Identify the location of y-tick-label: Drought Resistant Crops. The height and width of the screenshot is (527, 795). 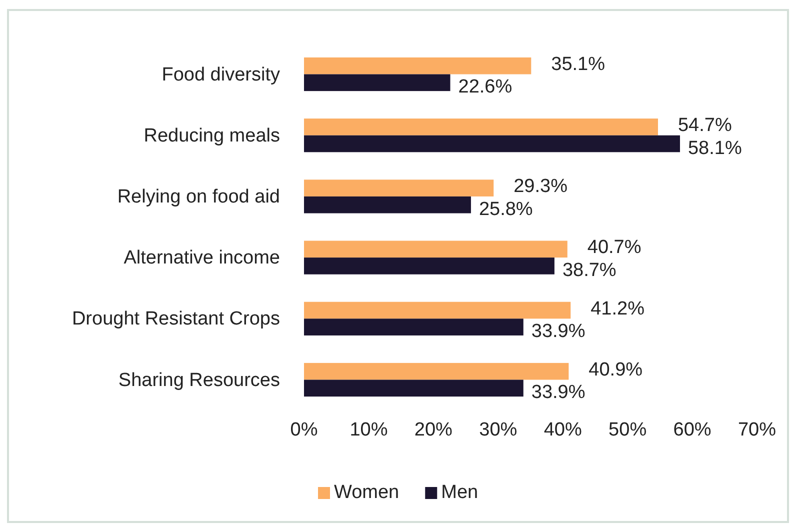
(176, 319).